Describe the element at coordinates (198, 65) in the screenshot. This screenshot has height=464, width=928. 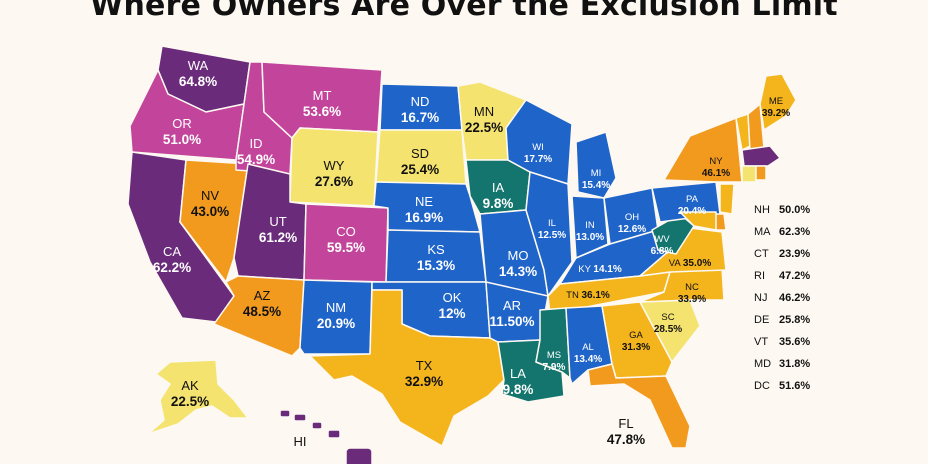
I see `state-abbr-wa: WA` at that location.